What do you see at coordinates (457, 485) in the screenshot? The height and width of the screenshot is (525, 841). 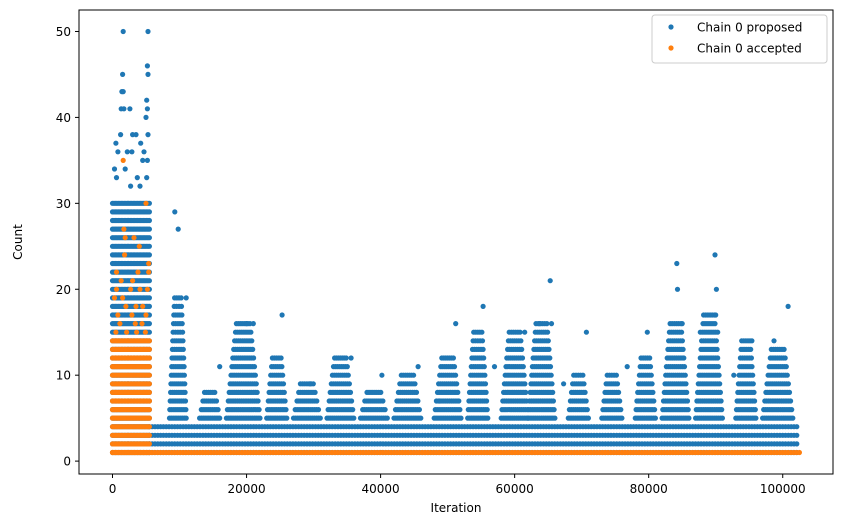 I see `x-axis: 0 20000 40000 60000 80000 100000` at bounding box center [457, 485].